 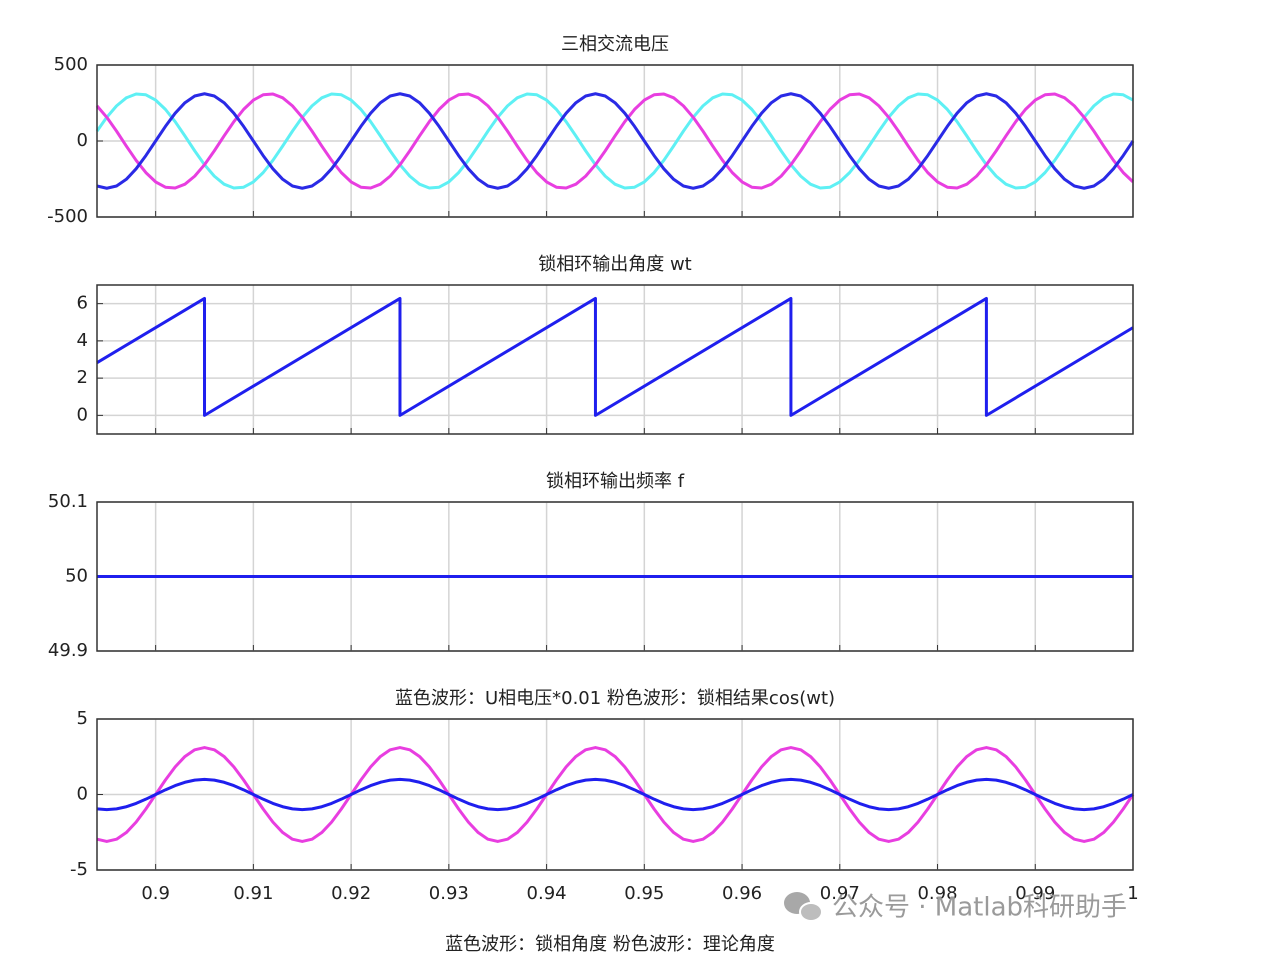 I want to click on y-tick-label: 50.1, so click(x=68, y=501).